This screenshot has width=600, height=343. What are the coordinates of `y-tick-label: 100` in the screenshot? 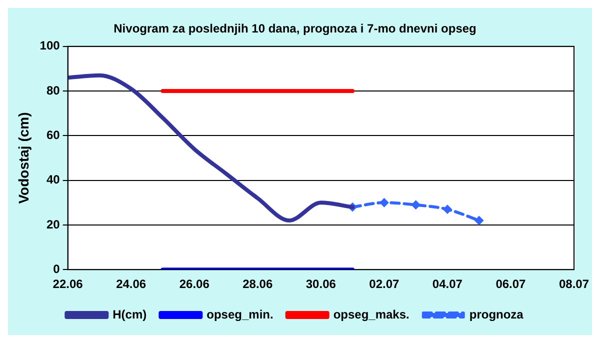 It's located at (50, 45).